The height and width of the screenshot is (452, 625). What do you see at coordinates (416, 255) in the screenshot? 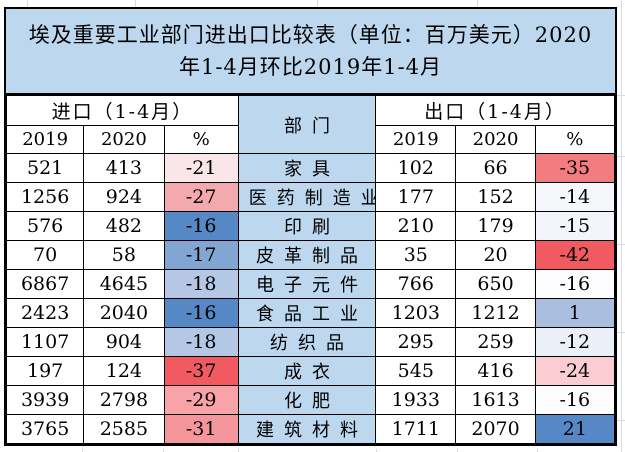
I see `export-2019-cell: 35` at bounding box center [416, 255].